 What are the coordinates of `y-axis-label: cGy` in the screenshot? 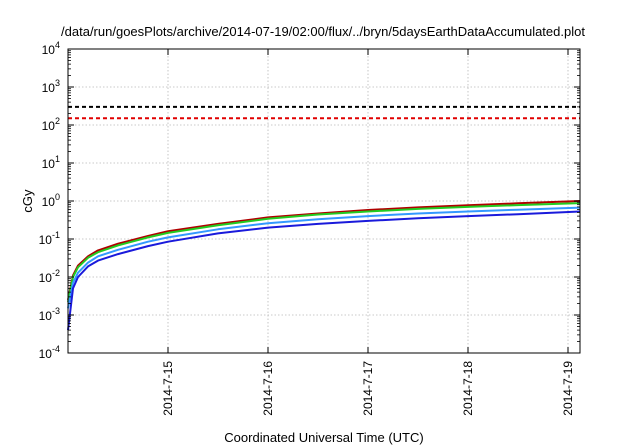 It's located at (27, 201).